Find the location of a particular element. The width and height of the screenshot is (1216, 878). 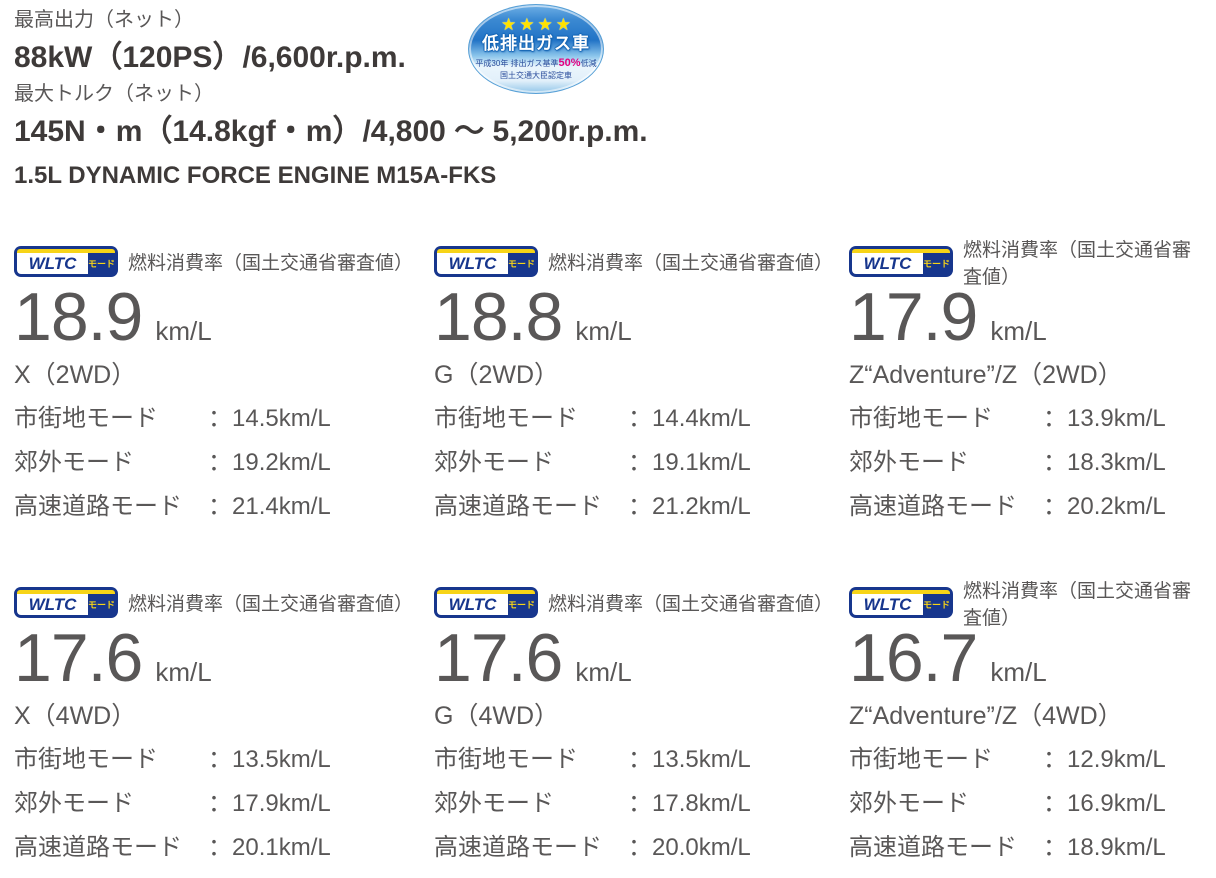

max-output-label: 最高出力（ネット） is located at coordinates (104, 20).